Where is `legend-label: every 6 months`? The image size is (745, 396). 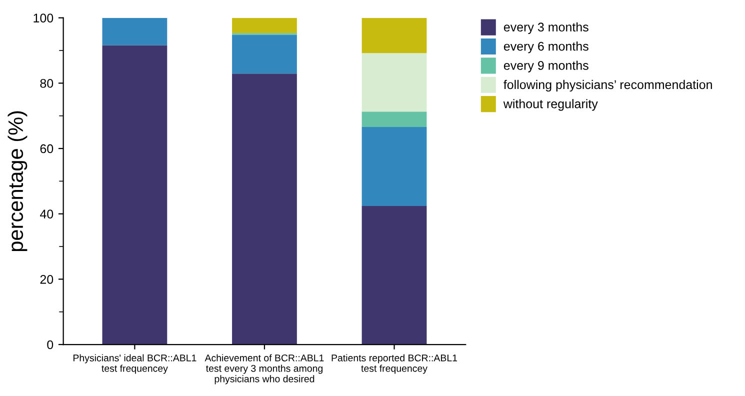
legend-label: every 6 months is located at coordinates (546, 48).